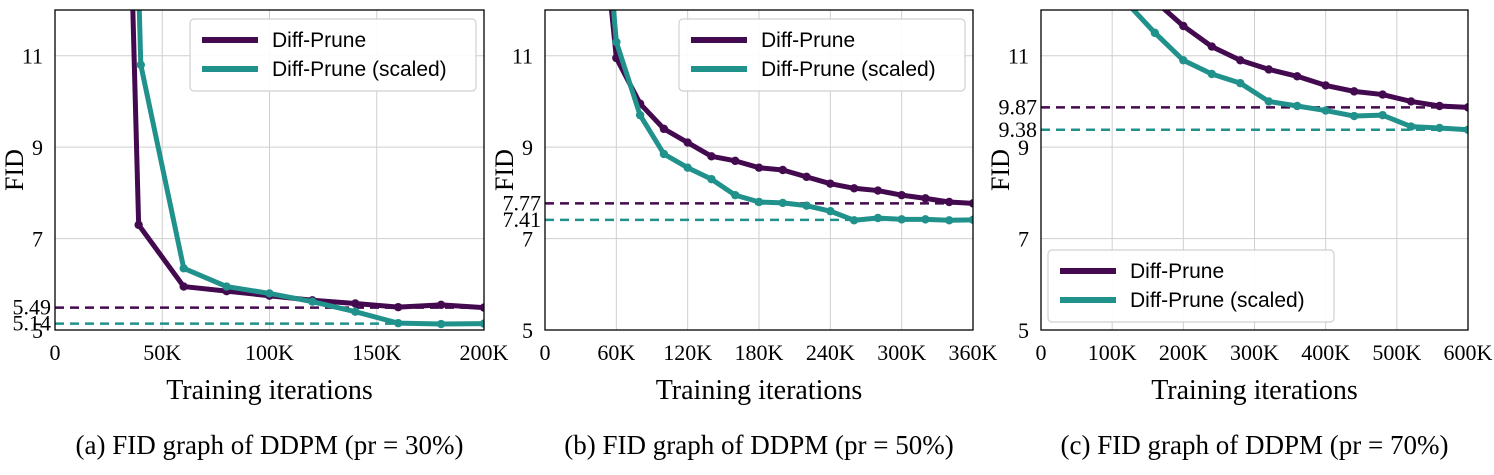  What do you see at coordinates (1325, 352) in the screenshot?
I see `x-tick-label: 400K` at bounding box center [1325, 352].